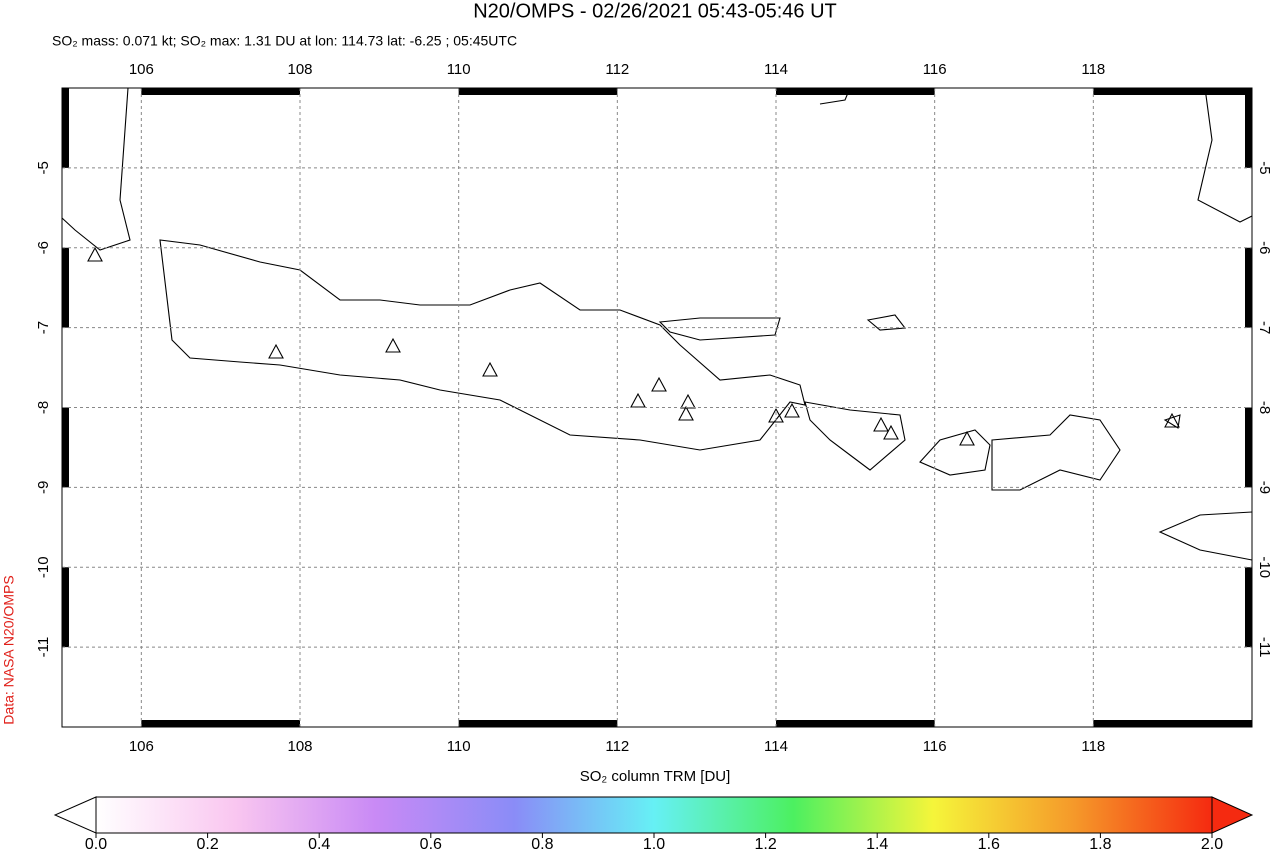 The image size is (1272, 858). Describe the element at coordinates (96, 844) in the screenshot. I see `colorbar-tick-label: 0.0` at that location.